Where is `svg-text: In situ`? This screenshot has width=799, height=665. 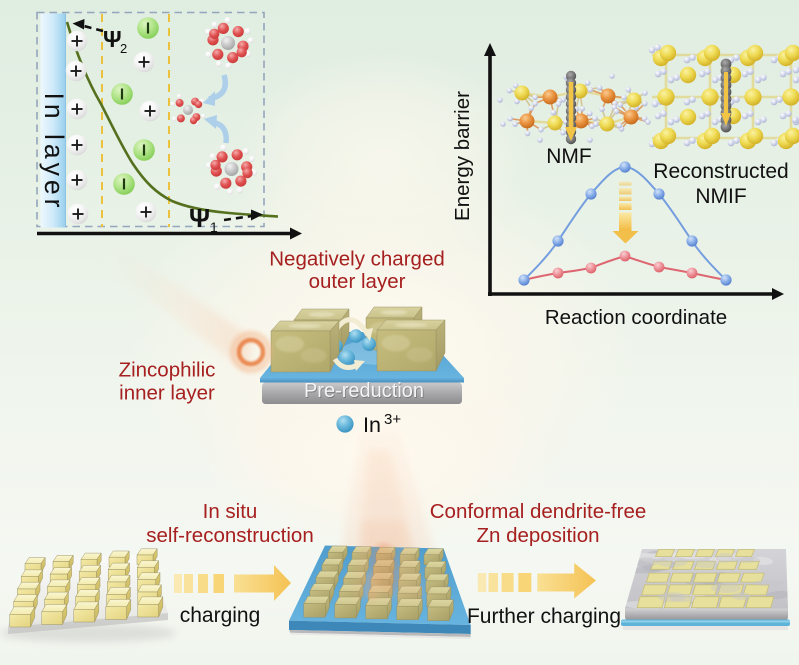
svg-text: In situ is located at coordinates (230, 511).